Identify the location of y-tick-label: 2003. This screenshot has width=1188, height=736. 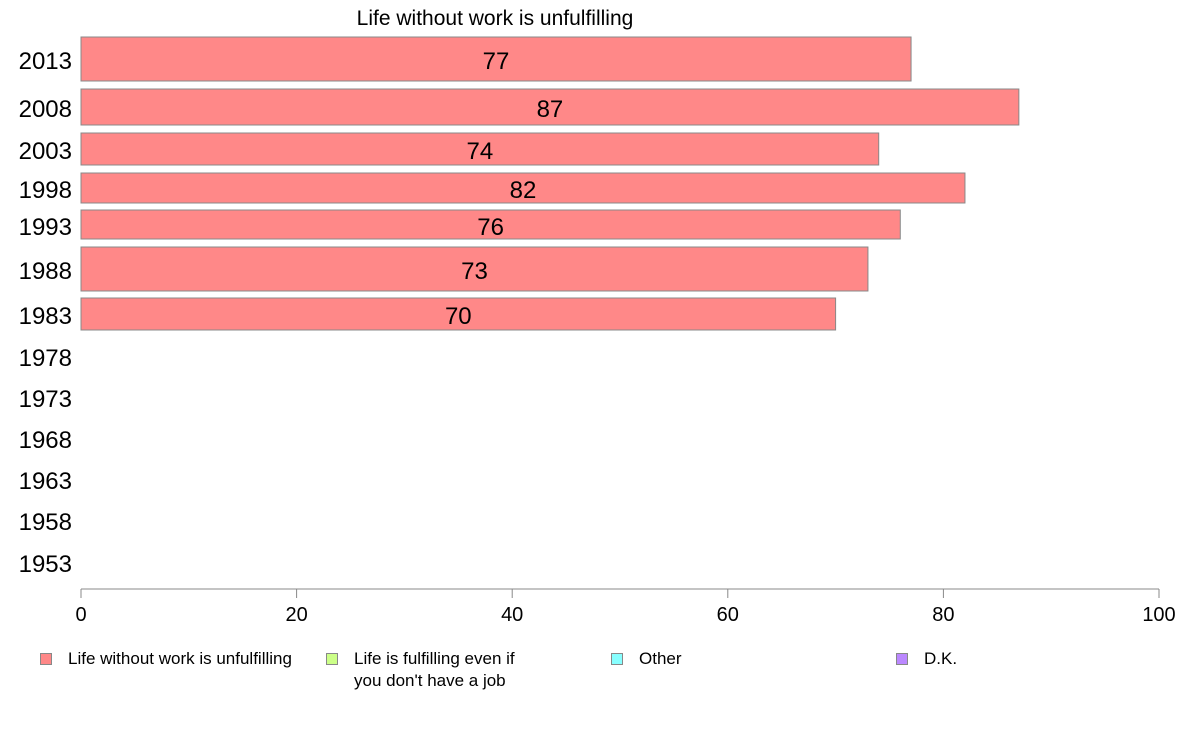
(45, 151).